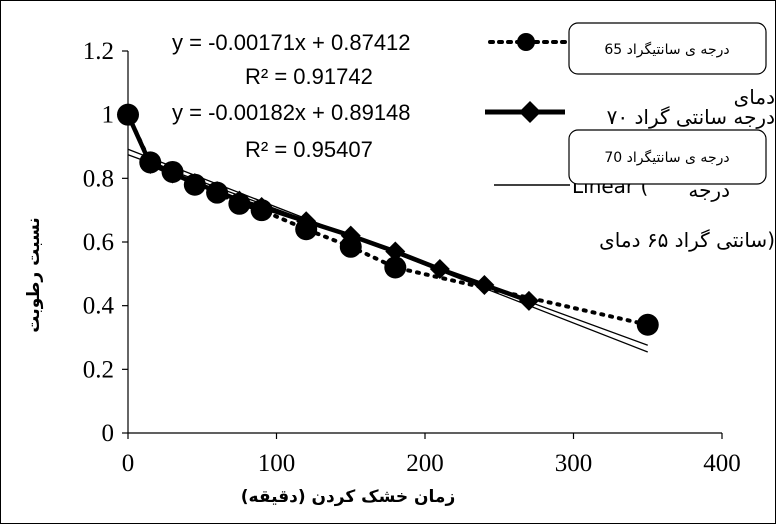 This screenshot has width=776, height=524. I want to click on y-tick-label: 0, so click(108, 433).